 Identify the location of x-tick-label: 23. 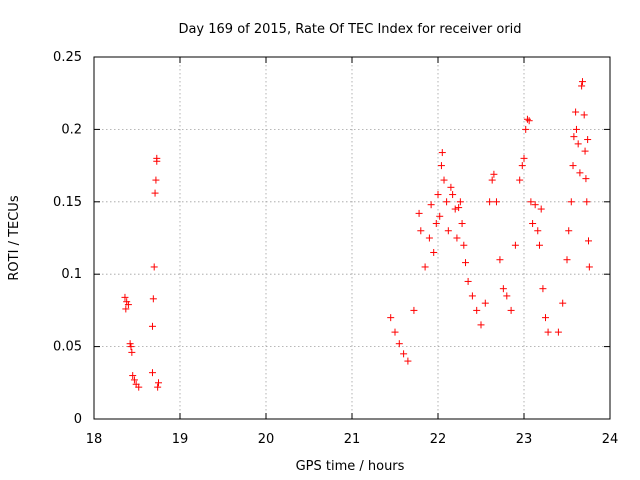
(524, 439).